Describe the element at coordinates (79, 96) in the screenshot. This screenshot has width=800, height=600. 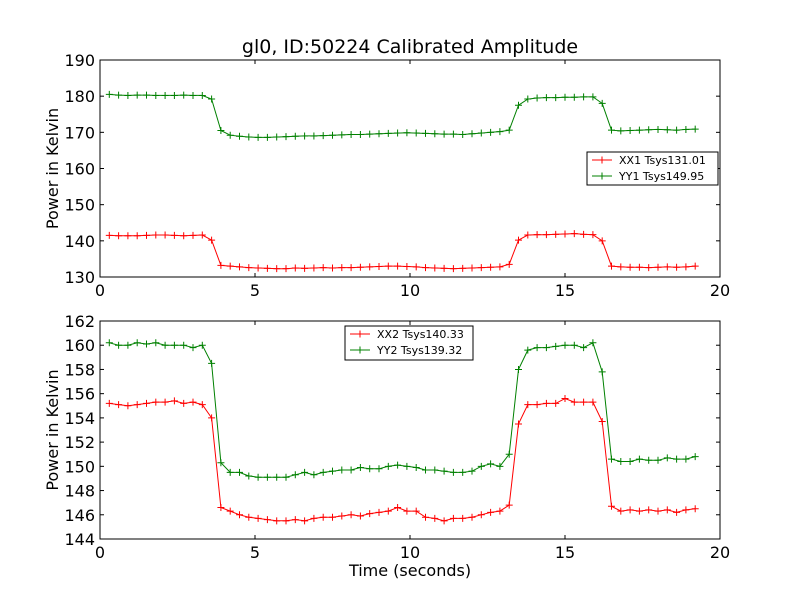
I see `y-tick-label: 180` at that location.